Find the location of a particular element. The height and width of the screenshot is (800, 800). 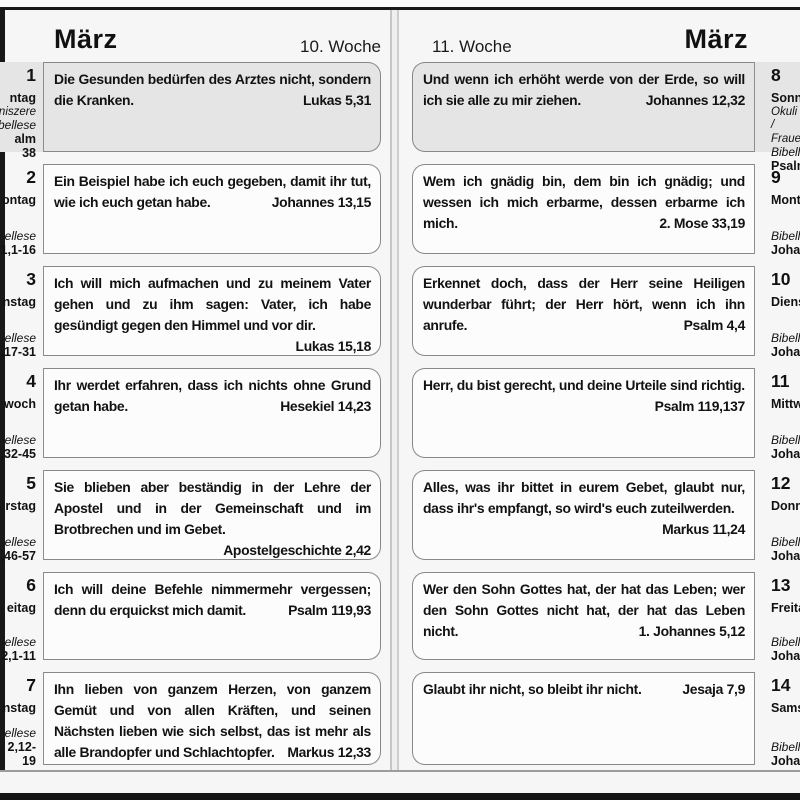

day-name-label: Mont is located at coordinates (785, 200).